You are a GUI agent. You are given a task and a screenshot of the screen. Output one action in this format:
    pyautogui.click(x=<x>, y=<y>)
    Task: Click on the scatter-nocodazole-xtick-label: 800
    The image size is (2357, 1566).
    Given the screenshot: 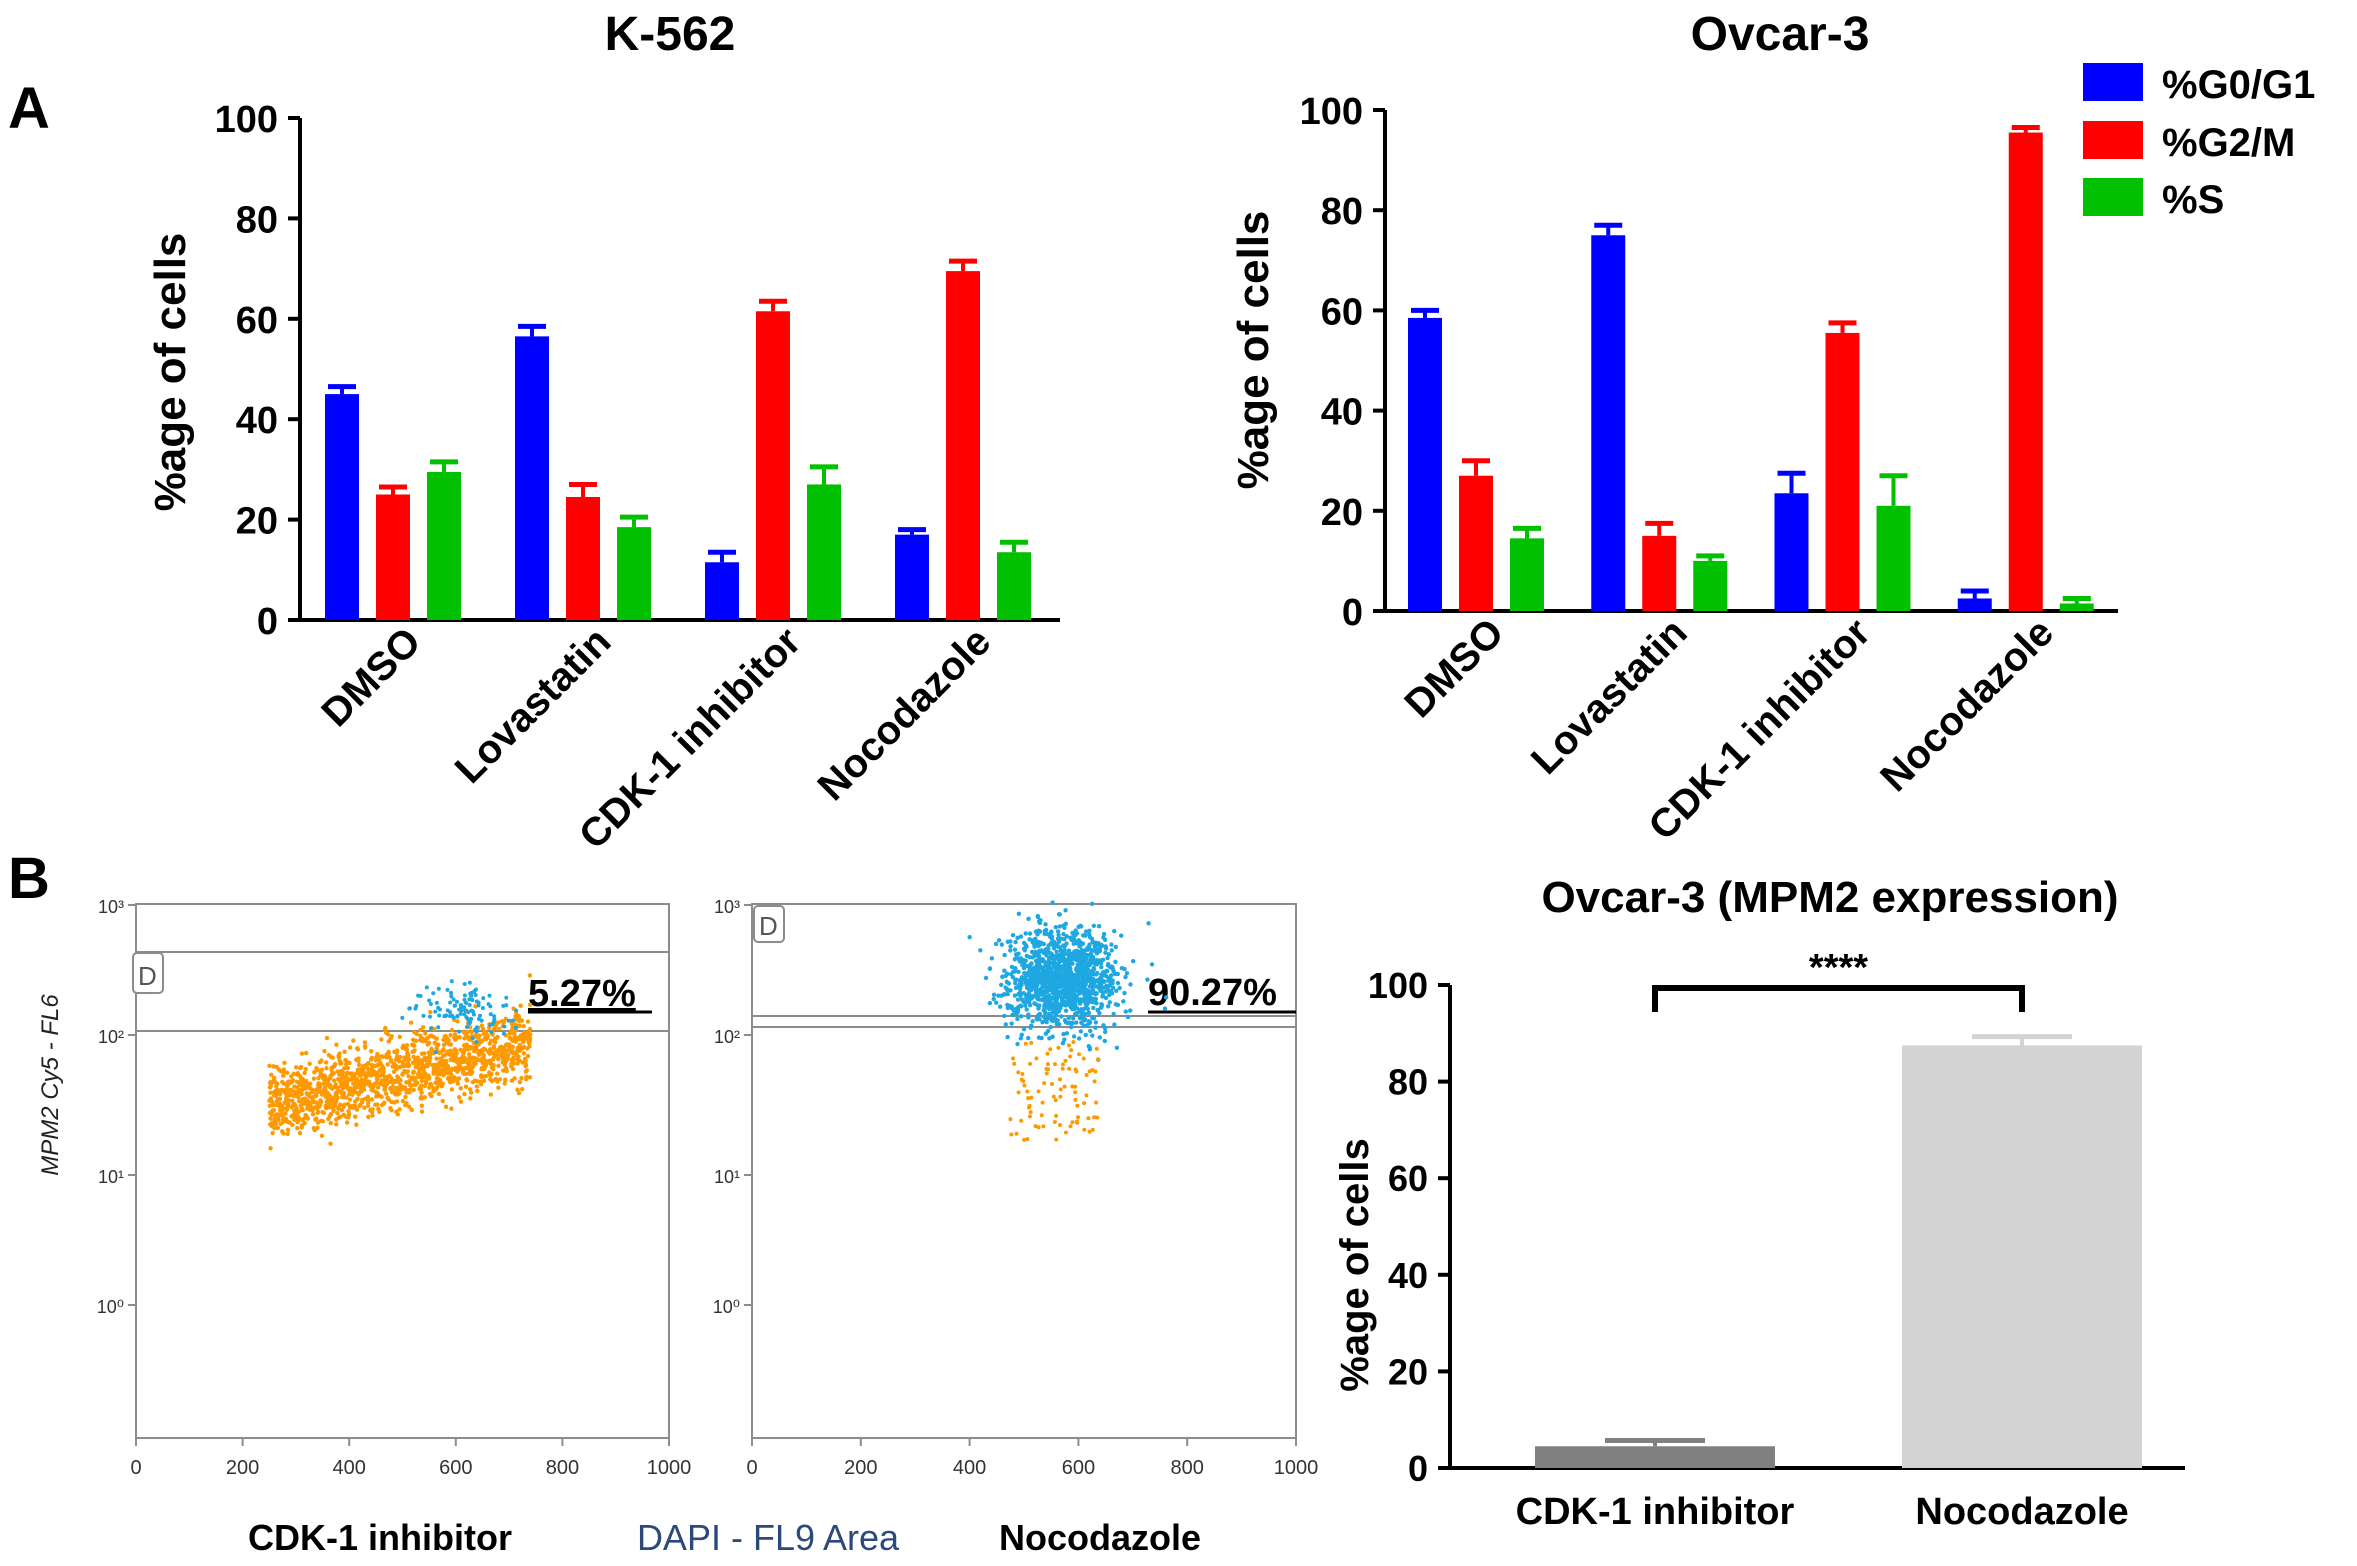 What is the action you would take?
    pyautogui.click(x=1187, y=1468)
    